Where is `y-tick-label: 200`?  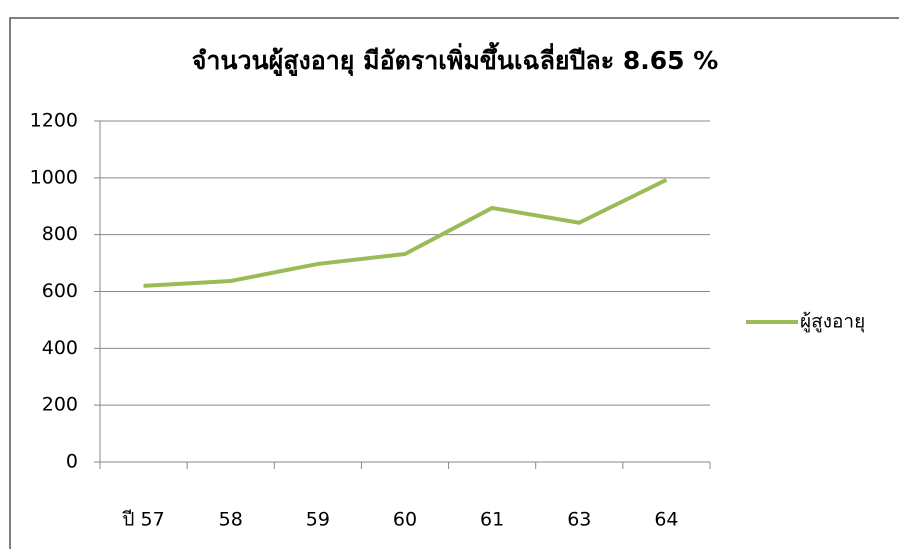 y-tick-label: 200 is located at coordinates (60, 405).